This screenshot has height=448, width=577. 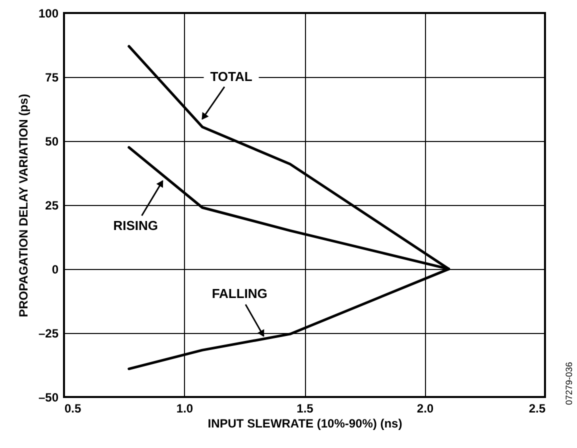 What do you see at coordinates (425, 409) in the screenshot?
I see `x-tick-label: 2.0` at bounding box center [425, 409].